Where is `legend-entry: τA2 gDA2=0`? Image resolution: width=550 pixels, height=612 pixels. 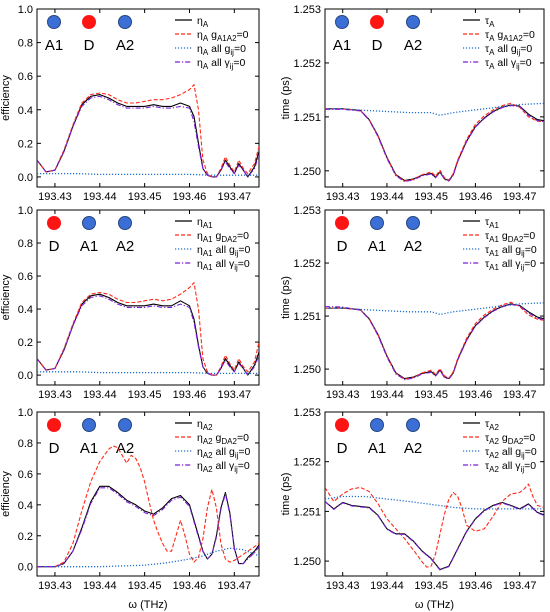
legend-entry: τA2 gDA2=0 is located at coordinates (510, 439).